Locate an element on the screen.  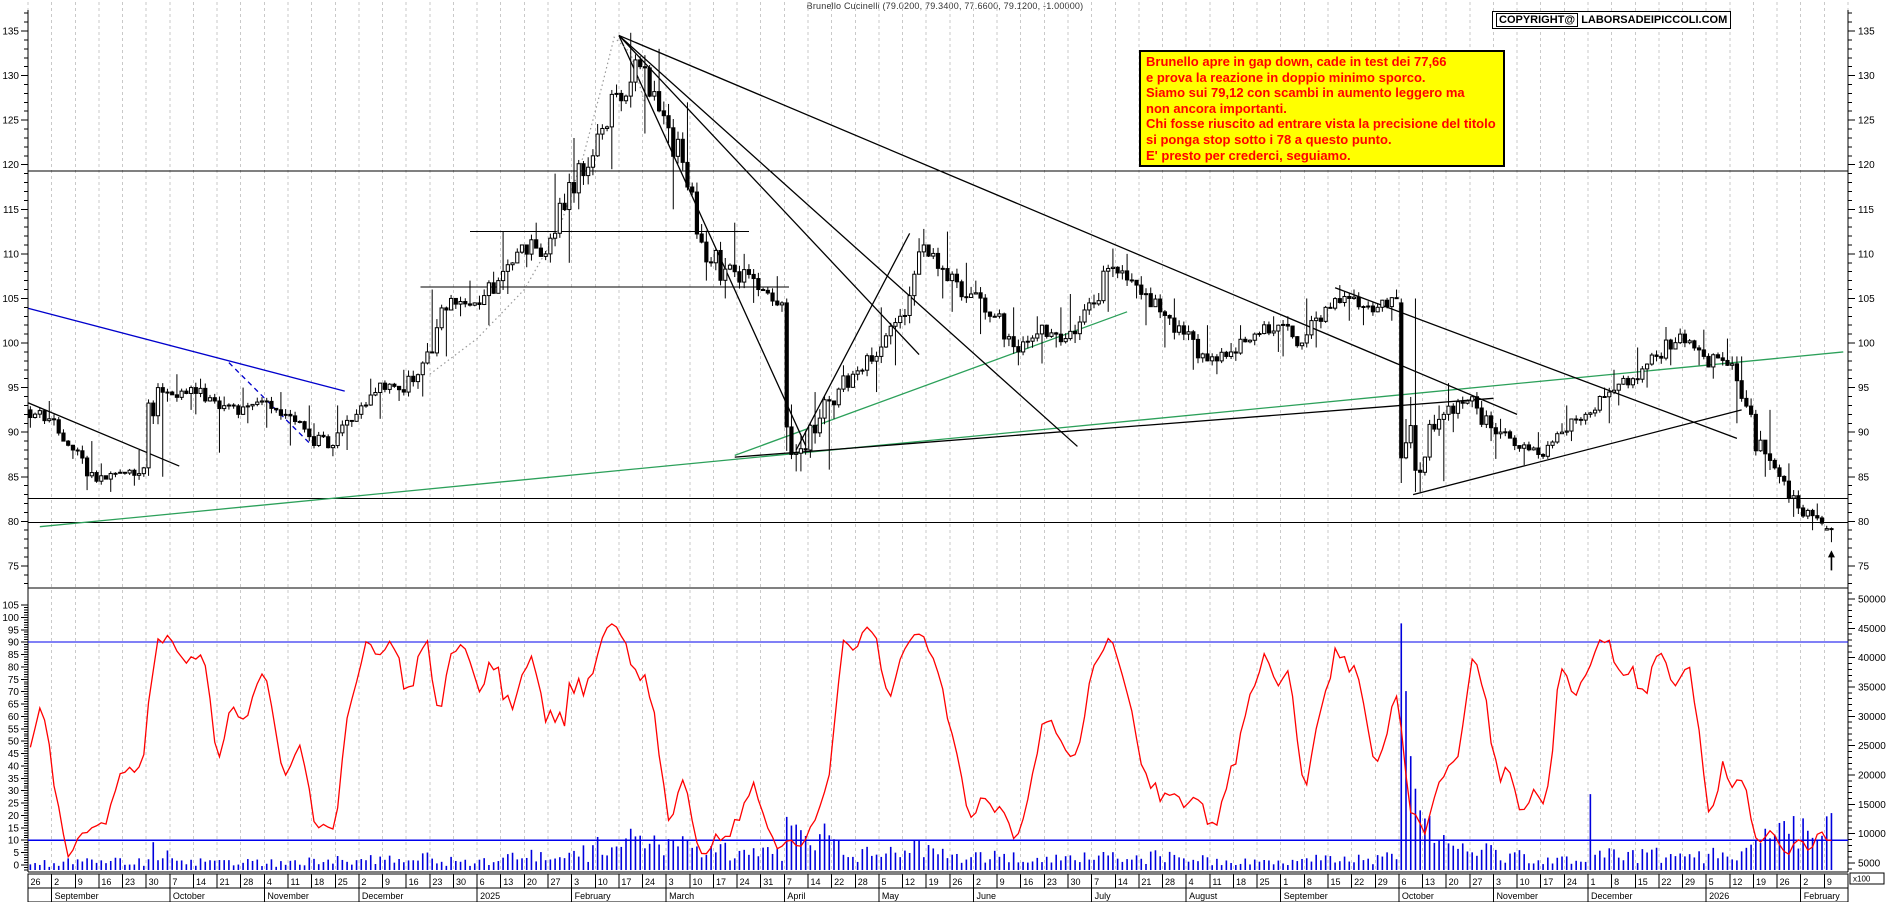
svg-text: November is located at coordinates (1517, 896).